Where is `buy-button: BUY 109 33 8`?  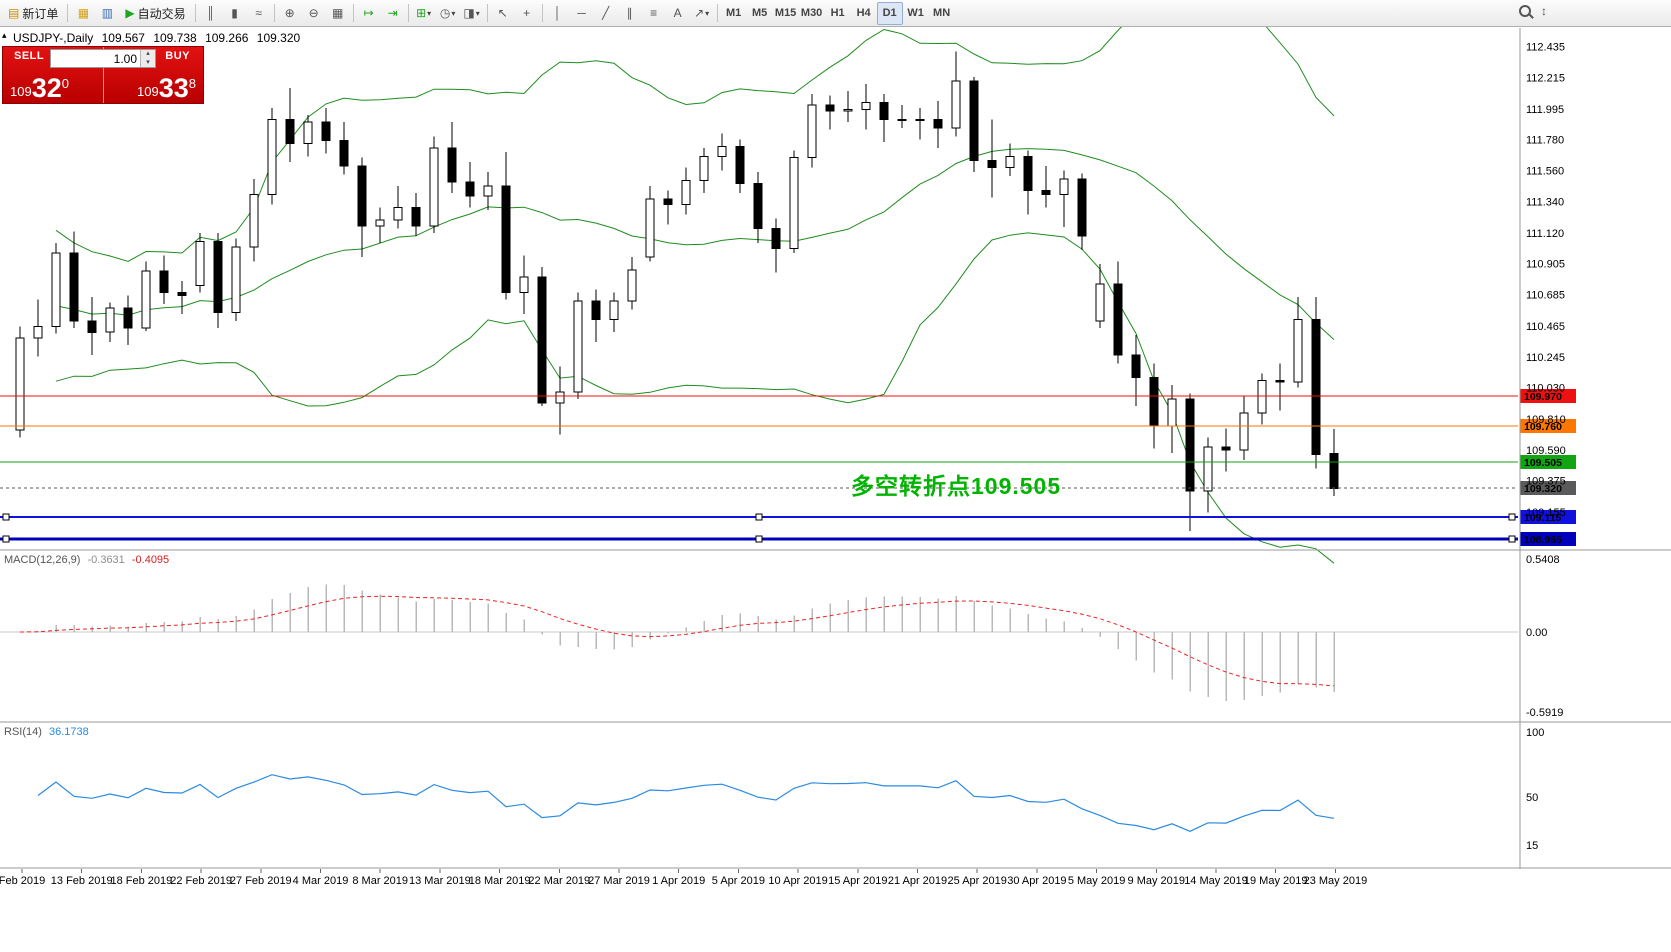
buy-button: BUY 109 33 8 is located at coordinates (154, 75).